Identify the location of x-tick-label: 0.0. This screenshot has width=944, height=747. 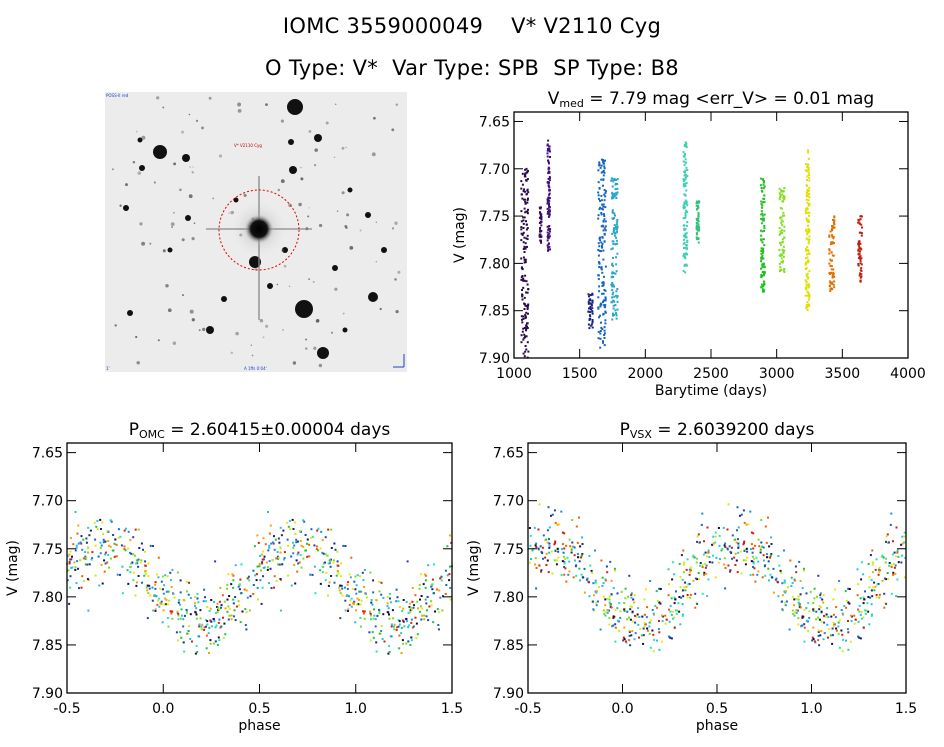
(163, 709).